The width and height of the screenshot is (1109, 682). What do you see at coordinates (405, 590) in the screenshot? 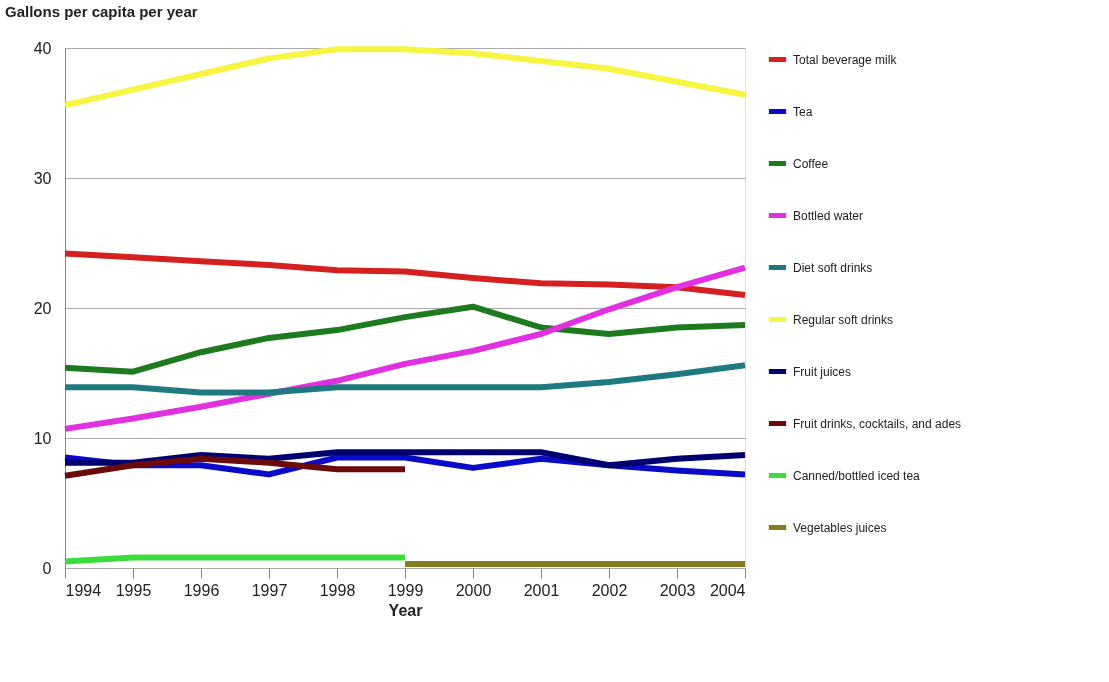
I see `x-tick-label: 1999` at bounding box center [405, 590].